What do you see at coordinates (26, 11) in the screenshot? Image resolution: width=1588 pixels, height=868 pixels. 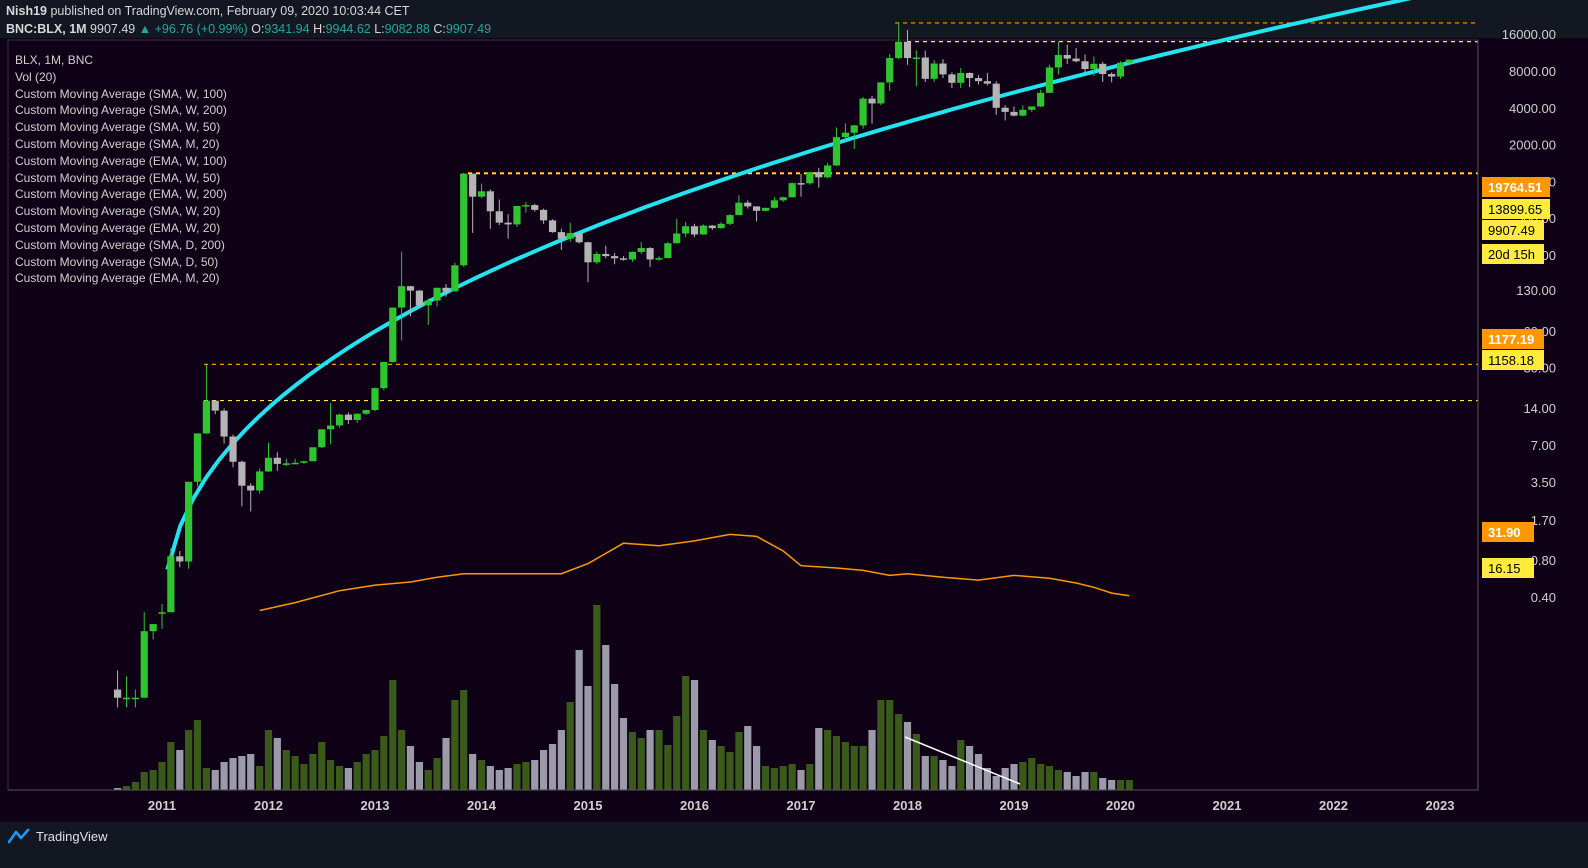 I see `publisher-name: Nish19` at bounding box center [26, 11].